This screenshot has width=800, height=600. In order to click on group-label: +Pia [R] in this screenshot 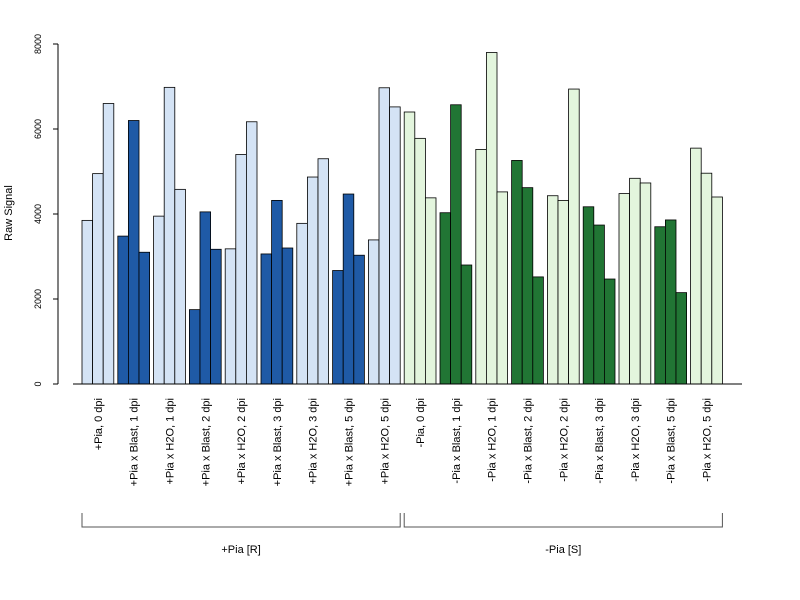, I will do `click(240, 550)`.